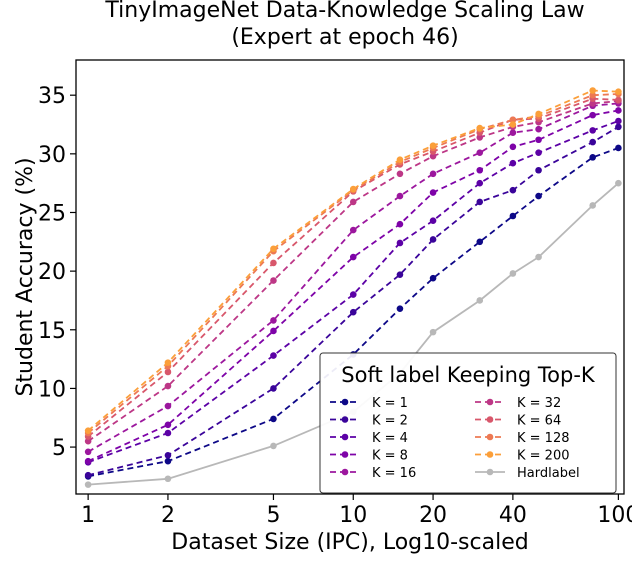 This screenshot has width=632, height=561. I want to click on legend-label-k-8: K = 8, so click(390, 456).